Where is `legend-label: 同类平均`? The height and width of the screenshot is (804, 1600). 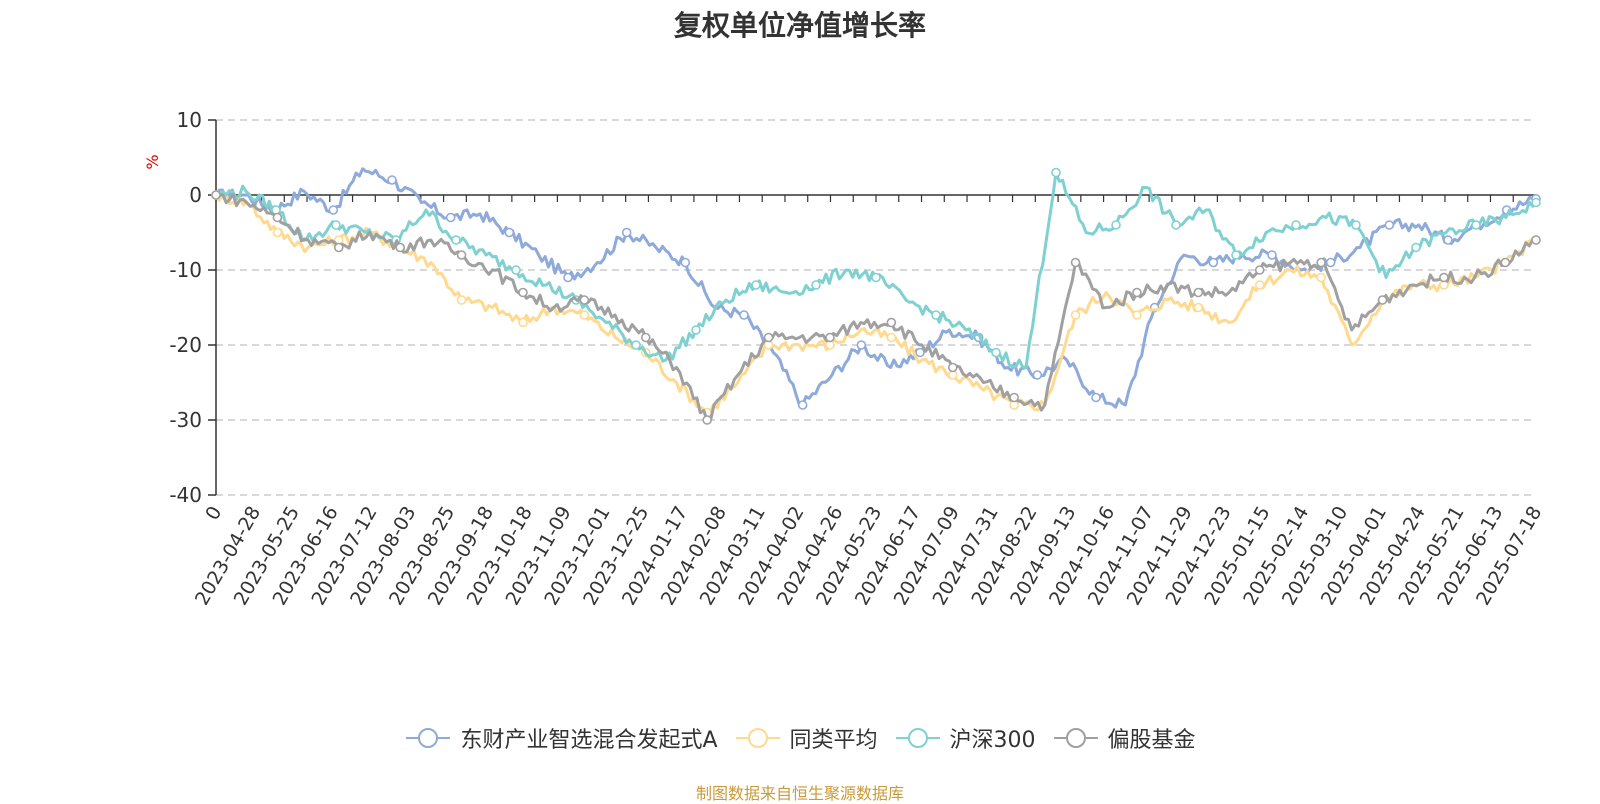
legend-label: 同类平均 is located at coordinates (833, 740).